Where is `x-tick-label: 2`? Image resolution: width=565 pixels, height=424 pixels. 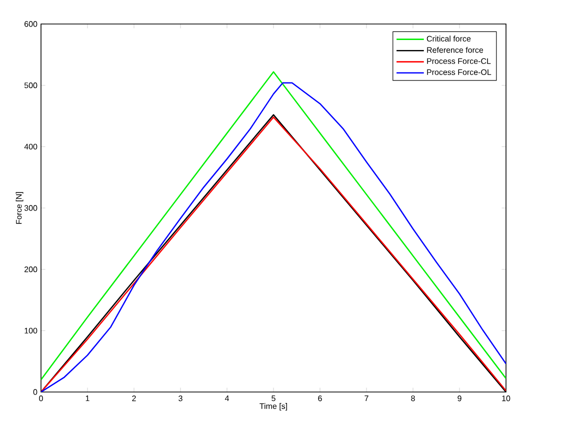
x-tick-label: 2 is located at coordinates (134, 399).